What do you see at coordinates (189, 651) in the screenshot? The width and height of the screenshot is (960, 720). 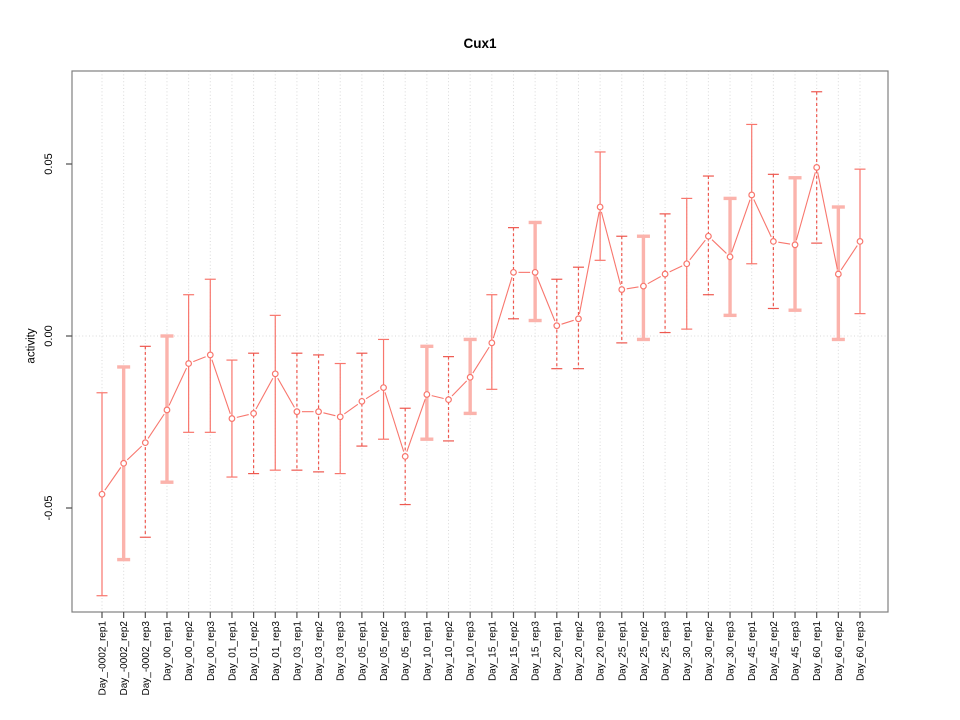 I see `x-tick-label: Day_00_rep2` at bounding box center [189, 651].